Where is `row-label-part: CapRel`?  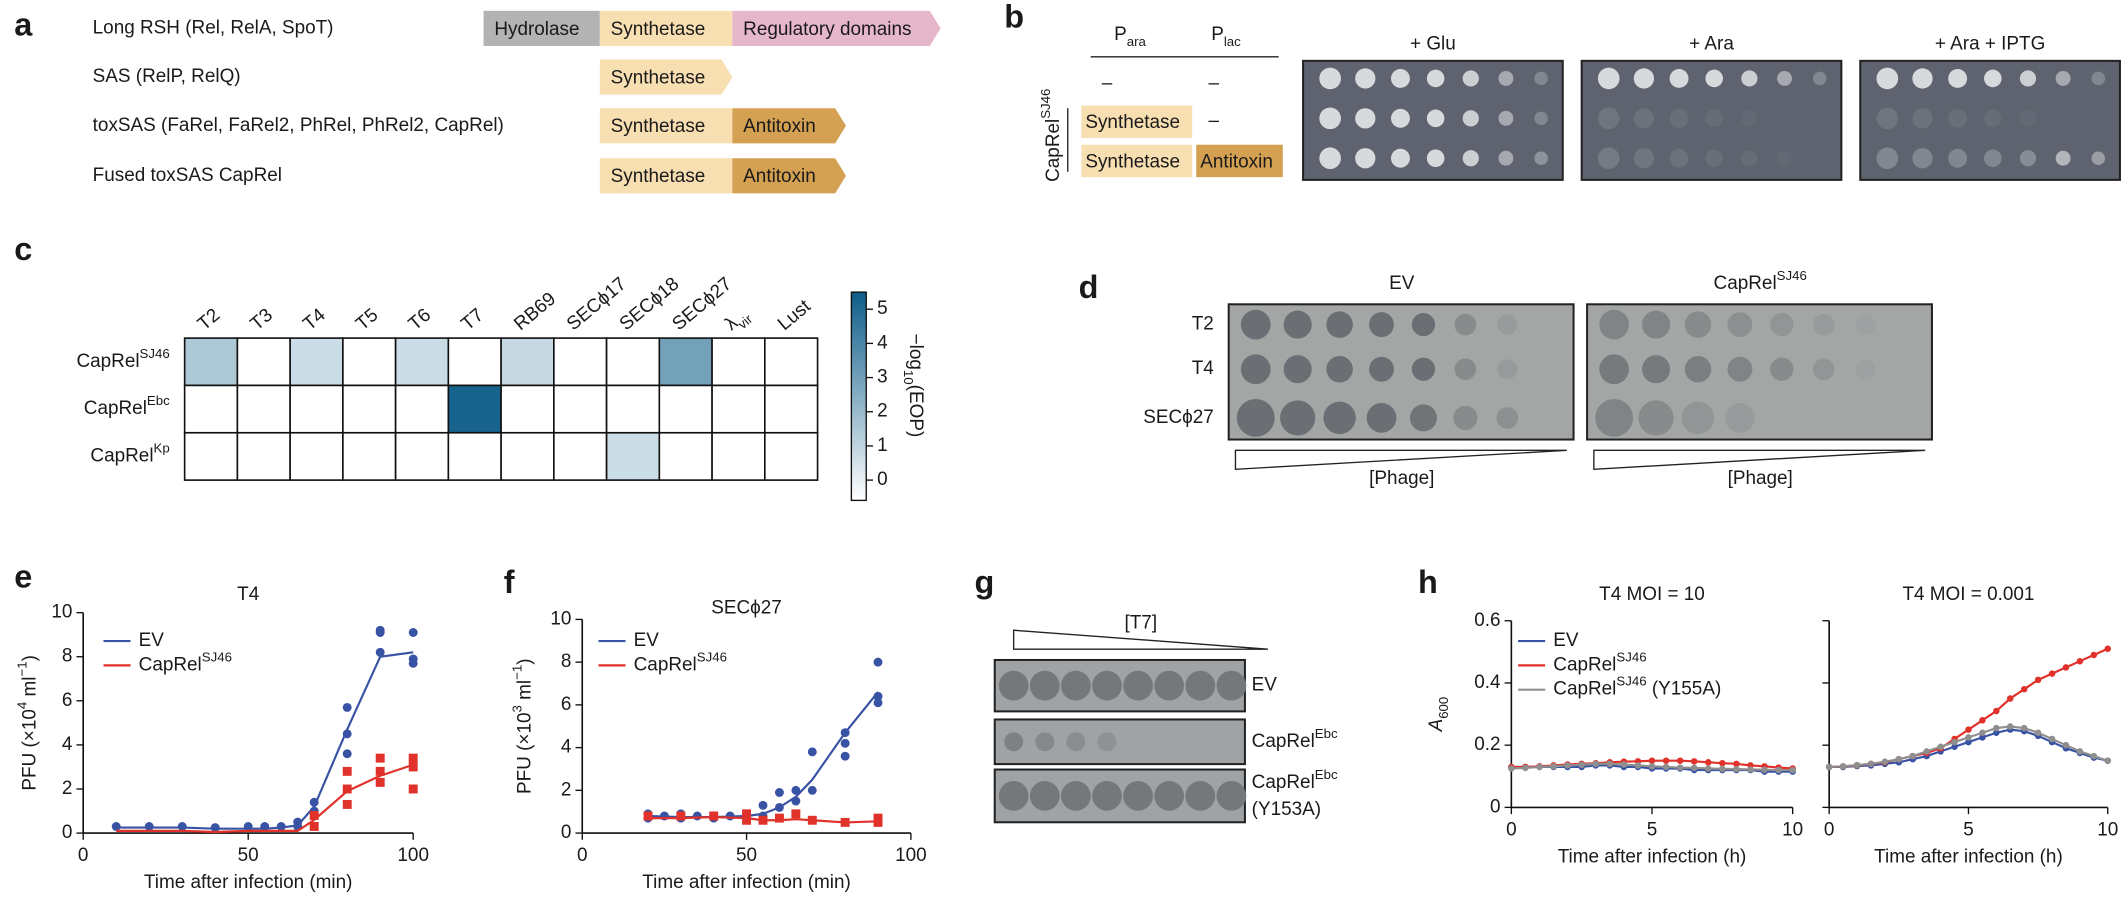 row-label-part: CapRel is located at coordinates (121, 455).